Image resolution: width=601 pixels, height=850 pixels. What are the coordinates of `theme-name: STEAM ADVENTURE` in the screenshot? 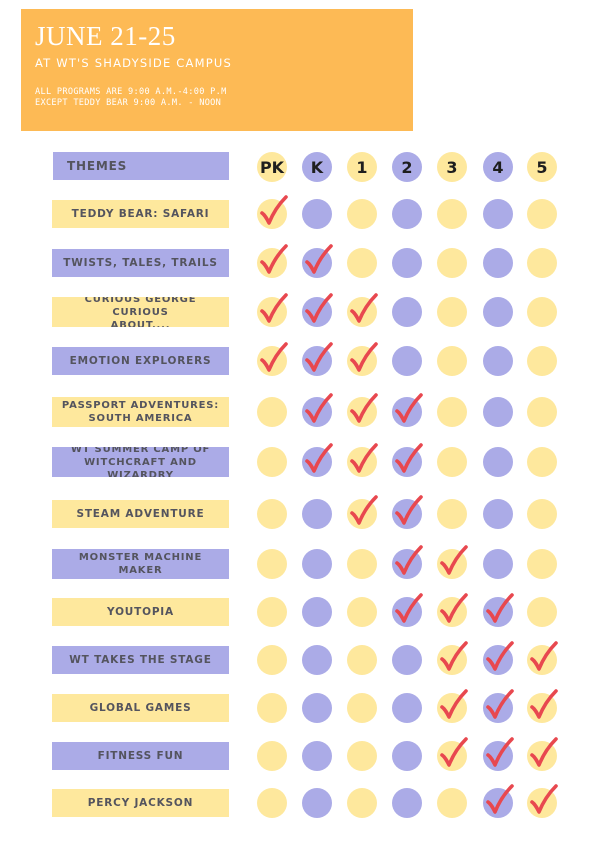 It's located at (140, 514).